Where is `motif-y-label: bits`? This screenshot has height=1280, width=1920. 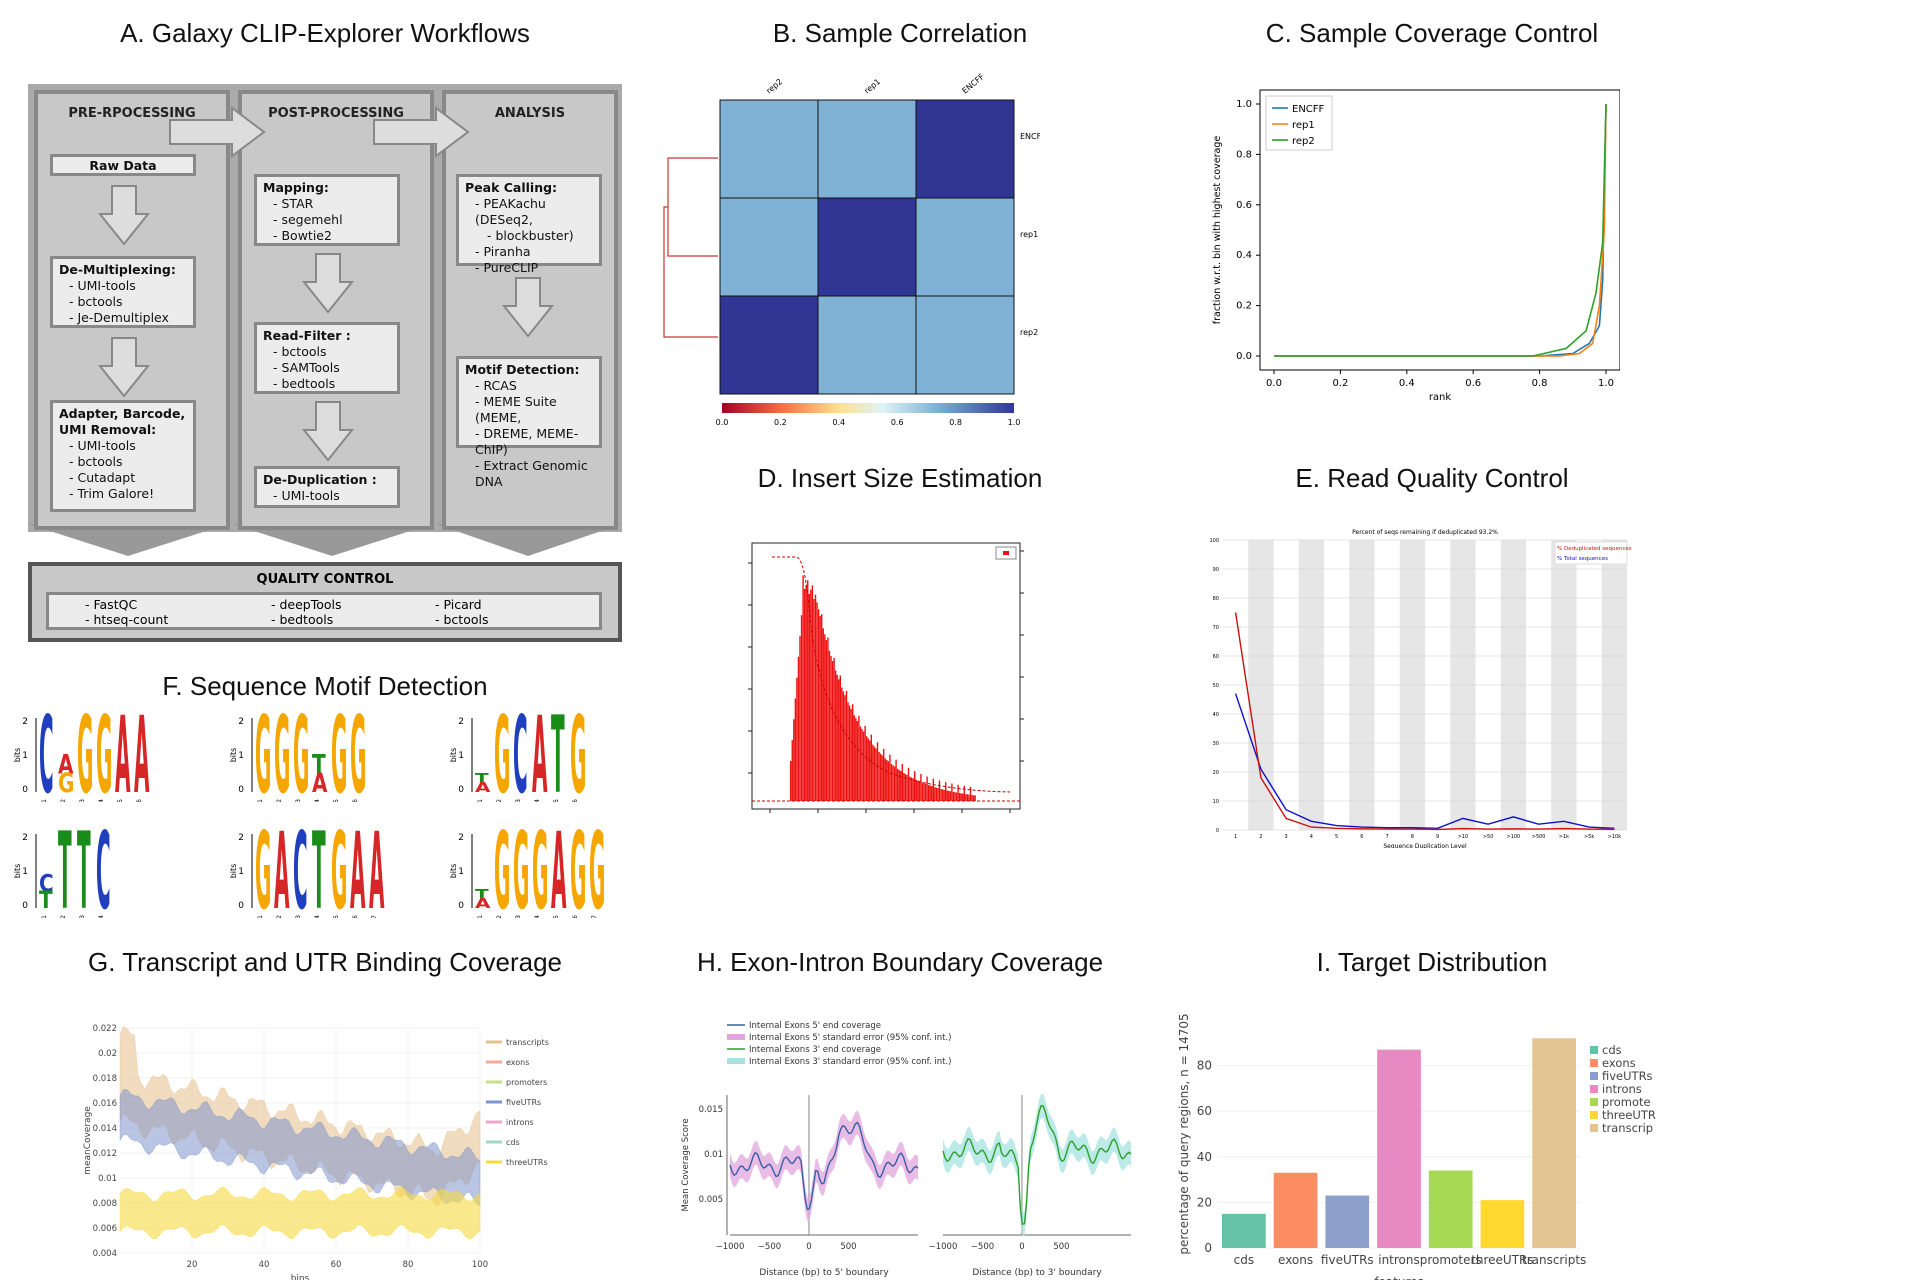
motif-y-label: bits is located at coordinates (17, 871).